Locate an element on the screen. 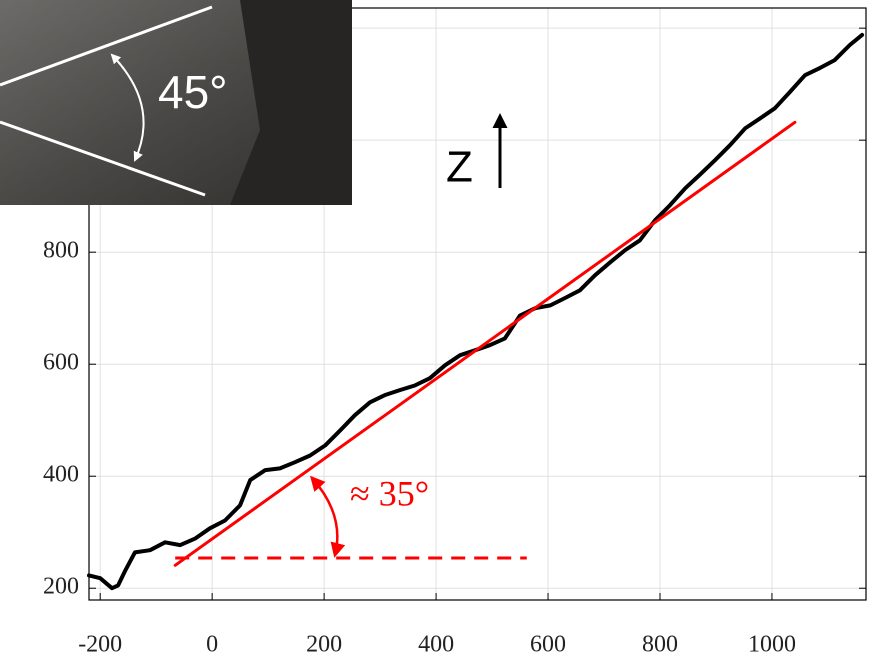 The image size is (882, 665). y-tick-label: 600 is located at coordinates (61, 363).